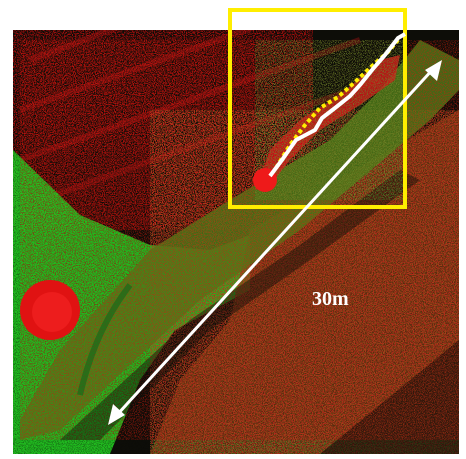 The height and width of the screenshot is (459, 466). Describe the element at coordinates (433, 70) in the screenshot. I see `arrow-head-end` at that location.